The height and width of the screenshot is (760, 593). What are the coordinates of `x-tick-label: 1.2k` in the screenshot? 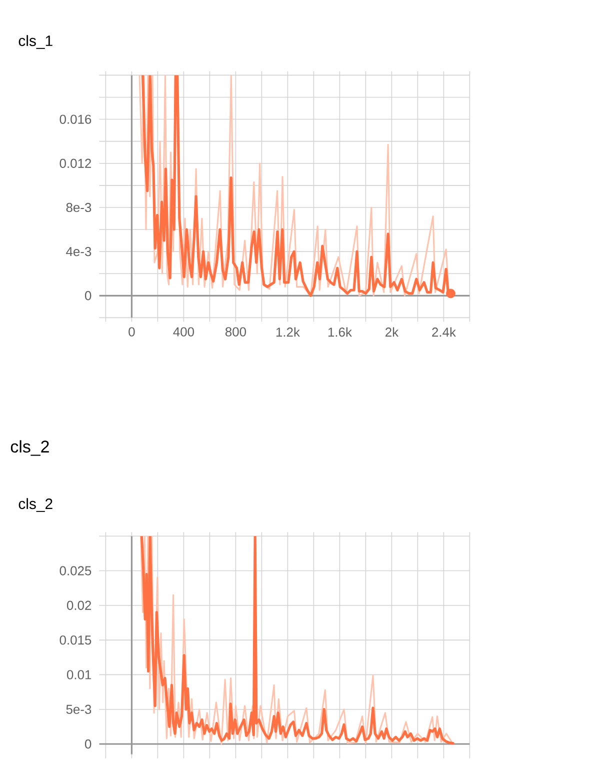 It's located at (288, 332).